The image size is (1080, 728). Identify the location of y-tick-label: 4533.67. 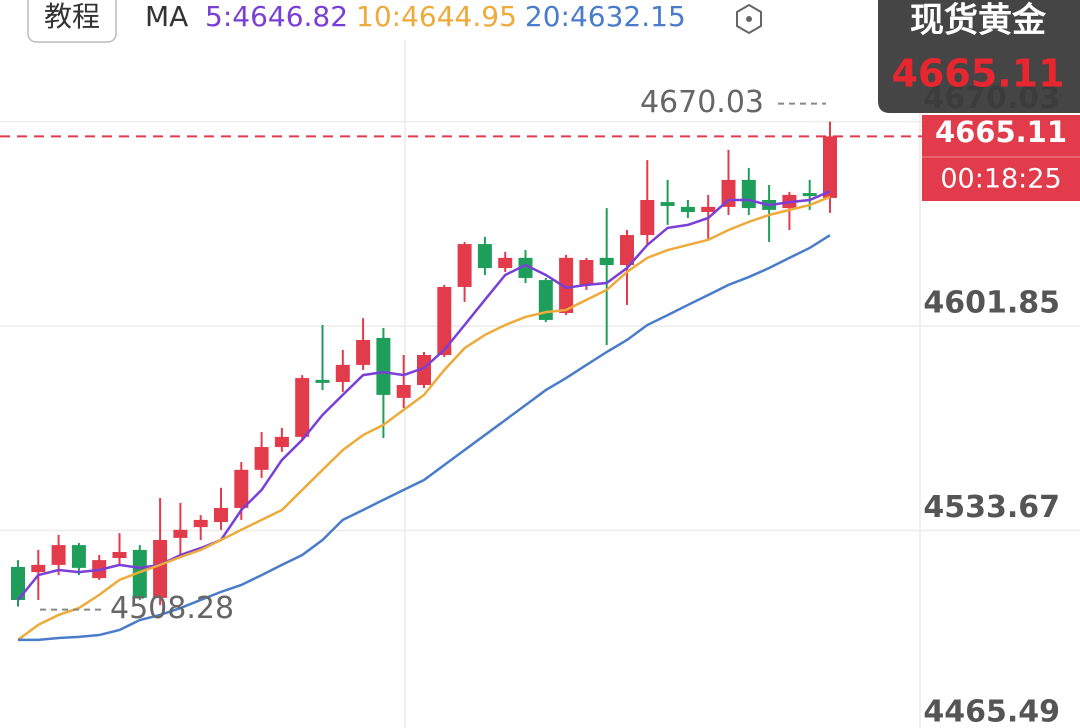
(991, 507).